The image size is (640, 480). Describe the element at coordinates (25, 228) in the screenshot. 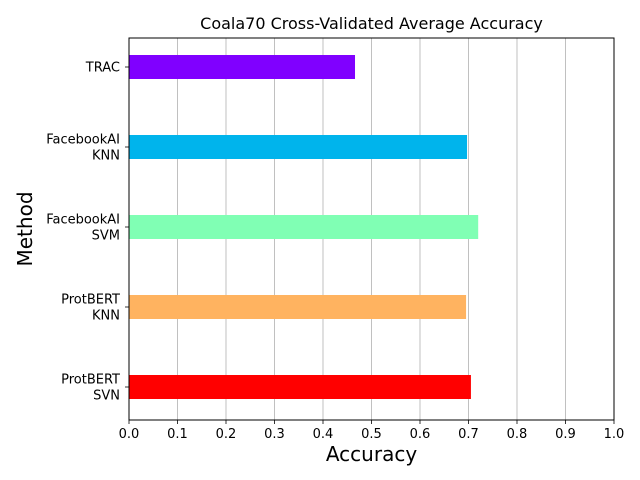

I see `y-axis-label: Method` at that location.